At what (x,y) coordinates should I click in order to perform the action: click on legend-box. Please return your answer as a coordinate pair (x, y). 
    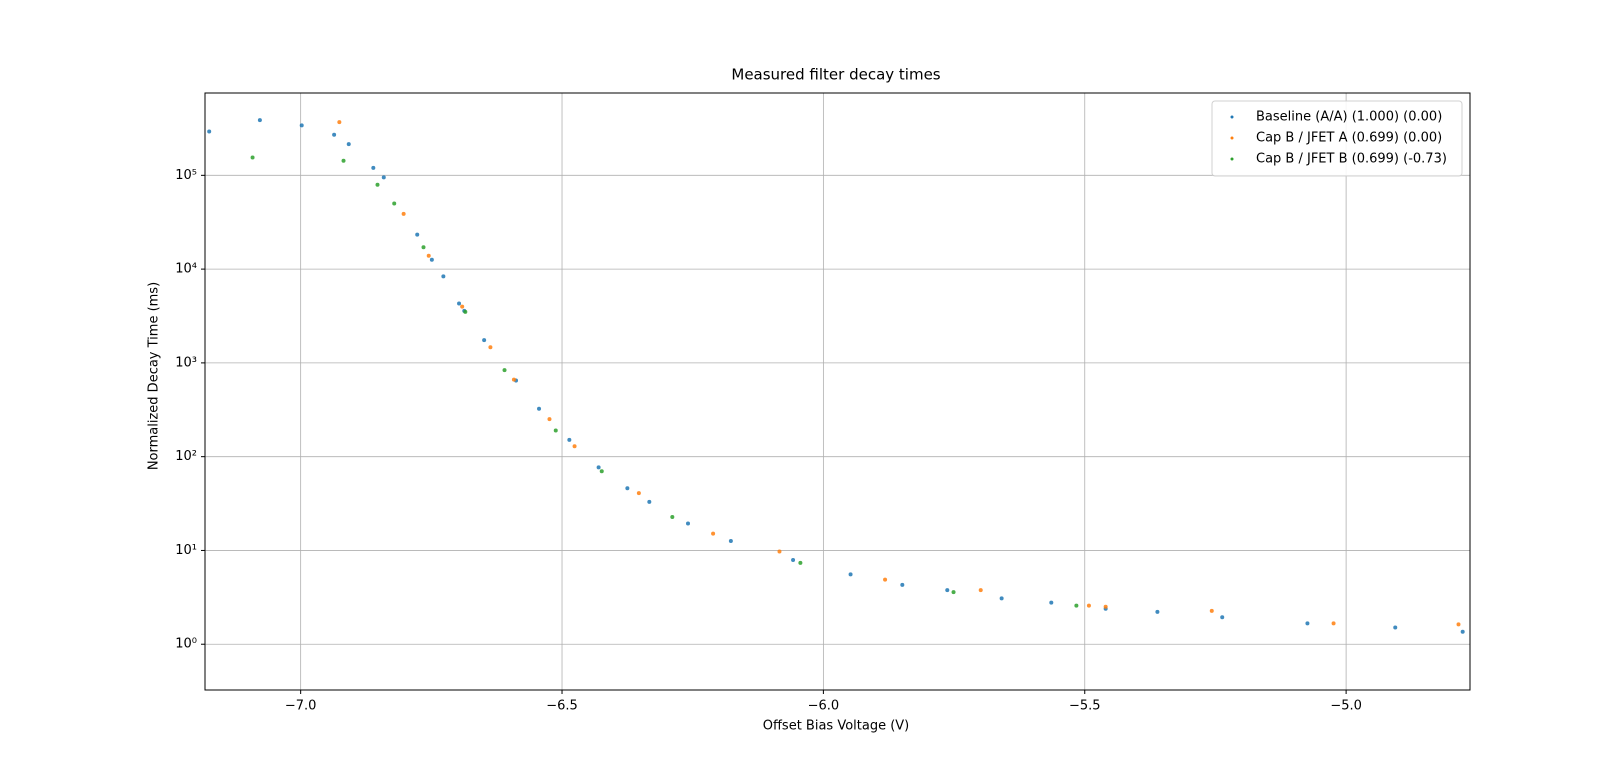
    Looking at the image, I should click on (1337, 138).